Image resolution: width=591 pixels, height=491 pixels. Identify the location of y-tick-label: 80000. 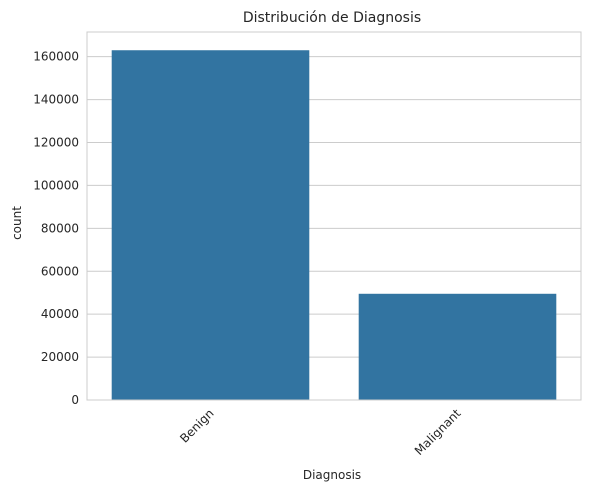
(60, 228).